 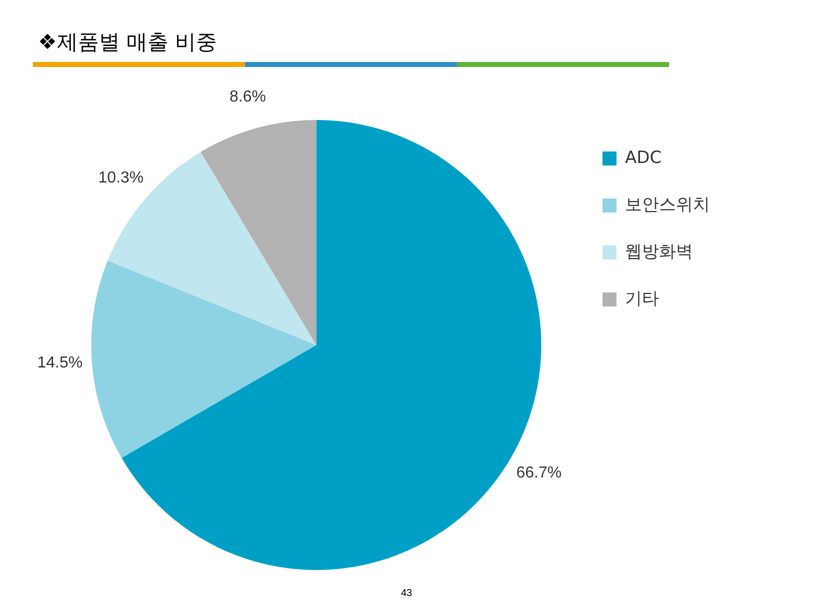 I want to click on legend-label: 보안스위치, so click(x=667, y=204).